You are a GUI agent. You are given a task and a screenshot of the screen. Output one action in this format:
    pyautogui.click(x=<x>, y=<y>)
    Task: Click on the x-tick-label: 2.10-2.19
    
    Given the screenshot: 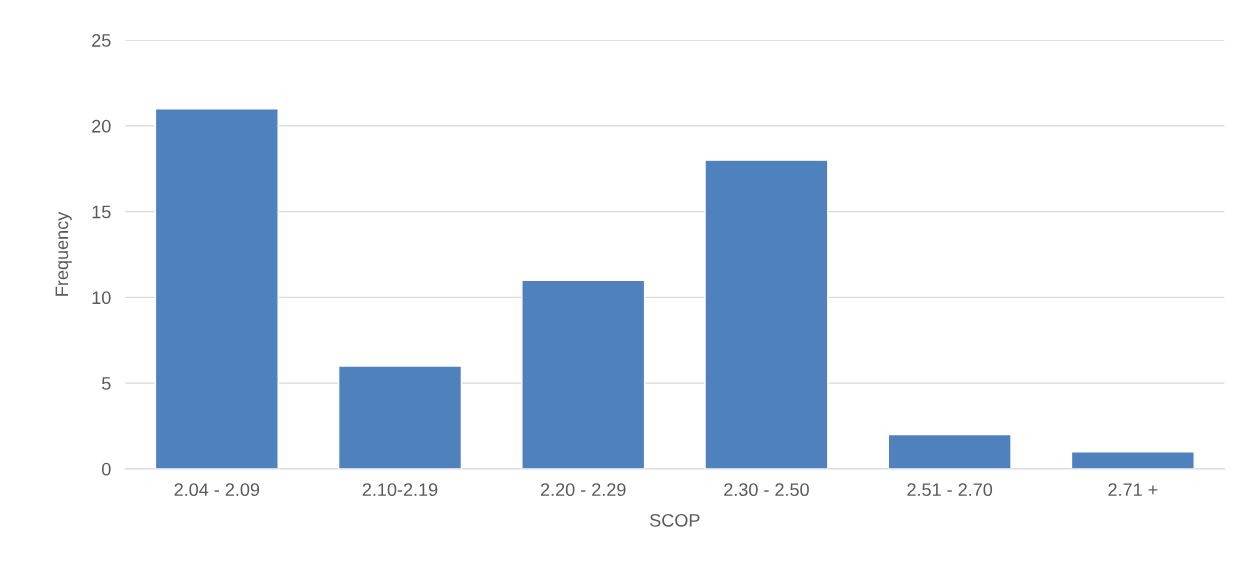 What is the action you would take?
    pyautogui.click(x=400, y=490)
    